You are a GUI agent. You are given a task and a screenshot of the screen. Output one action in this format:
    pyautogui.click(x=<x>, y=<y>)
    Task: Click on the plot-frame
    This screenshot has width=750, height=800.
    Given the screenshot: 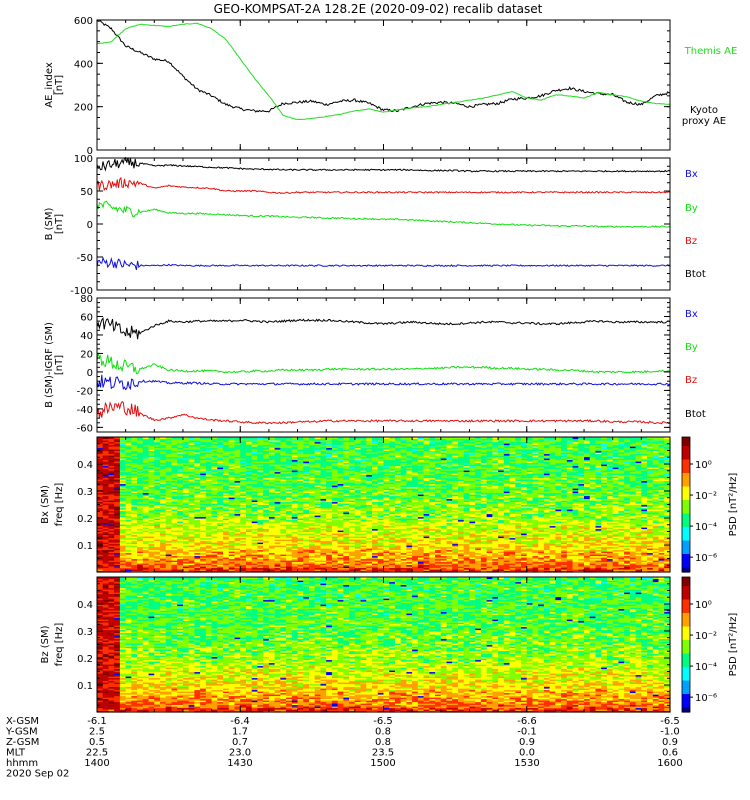 What is the action you would take?
    pyautogui.click(x=383, y=224)
    